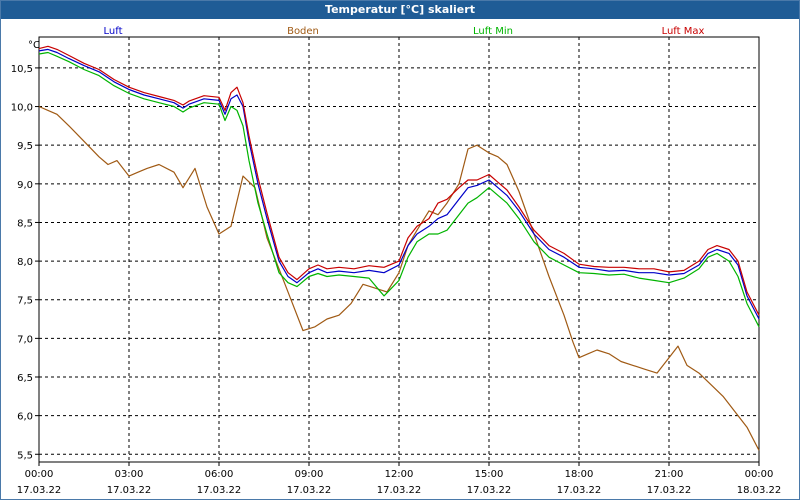 This screenshot has width=800, height=500. Describe the element at coordinates (22, 69) in the screenshot. I see `y-tick-label: 10,5` at that location.